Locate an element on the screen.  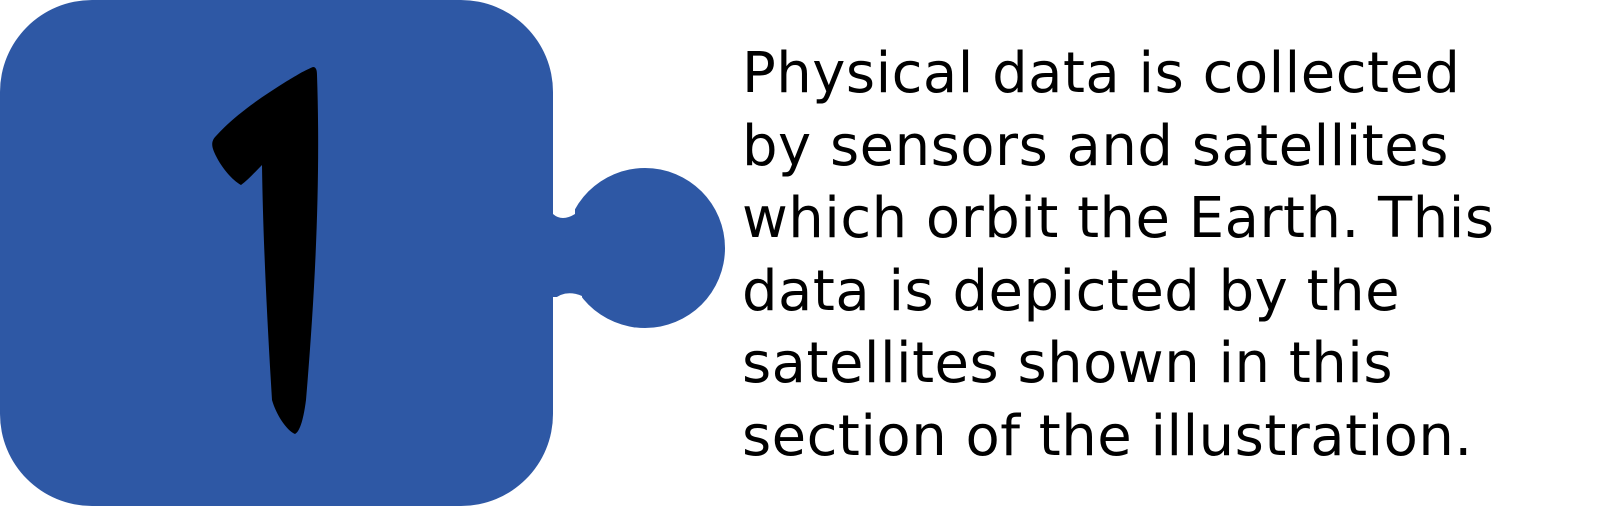
step-number-1-glyph is located at coordinates (265, 250).